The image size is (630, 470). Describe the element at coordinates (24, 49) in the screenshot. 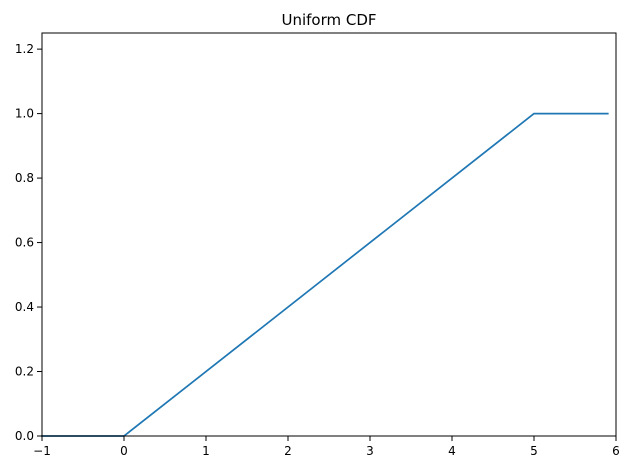

I see `y-tick-label: 1.2` at that location.